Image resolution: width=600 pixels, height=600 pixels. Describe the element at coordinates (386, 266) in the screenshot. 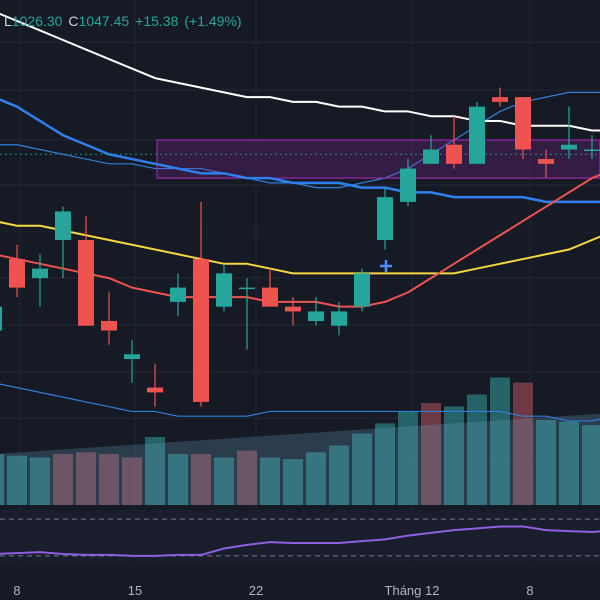

I see `crosshair-marker-icon` at that location.